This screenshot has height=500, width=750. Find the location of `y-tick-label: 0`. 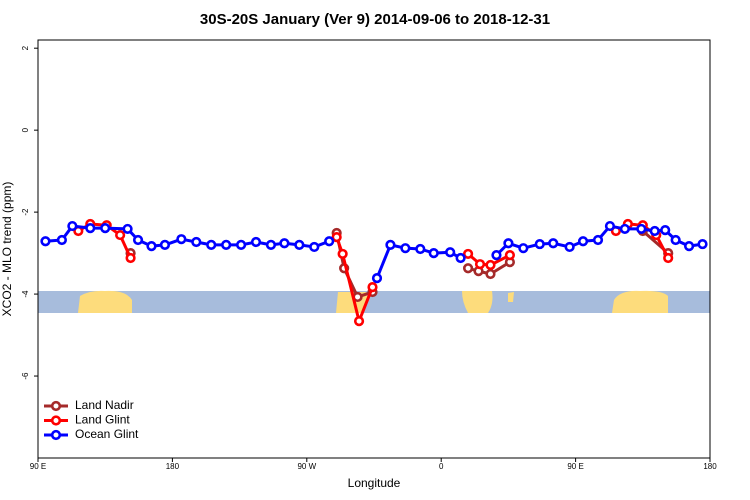

y-tick-label: 0 is located at coordinates (25, 129).